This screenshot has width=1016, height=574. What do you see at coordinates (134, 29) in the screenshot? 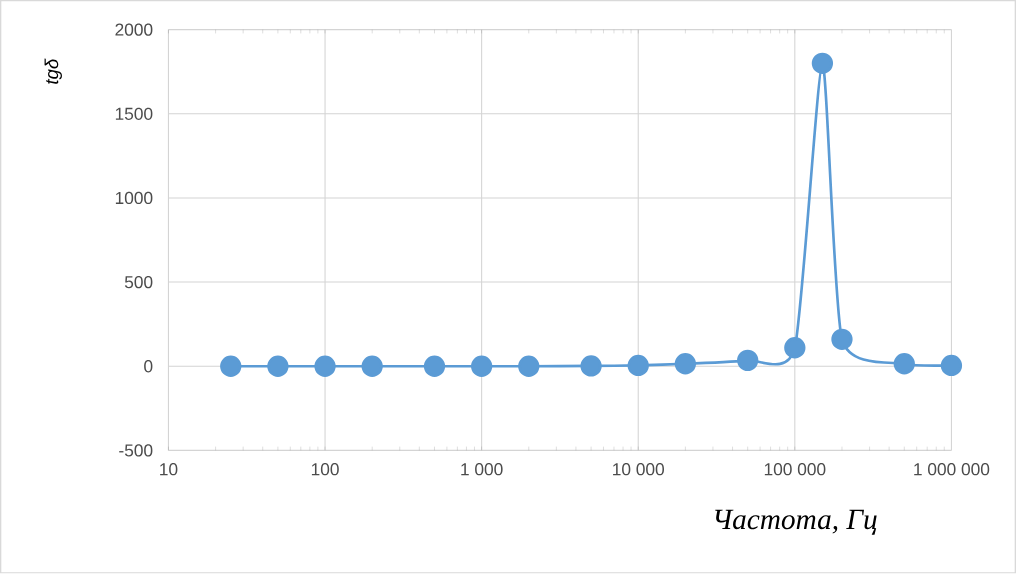
I see `y-tick-label: 2000` at bounding box center [134, 29].